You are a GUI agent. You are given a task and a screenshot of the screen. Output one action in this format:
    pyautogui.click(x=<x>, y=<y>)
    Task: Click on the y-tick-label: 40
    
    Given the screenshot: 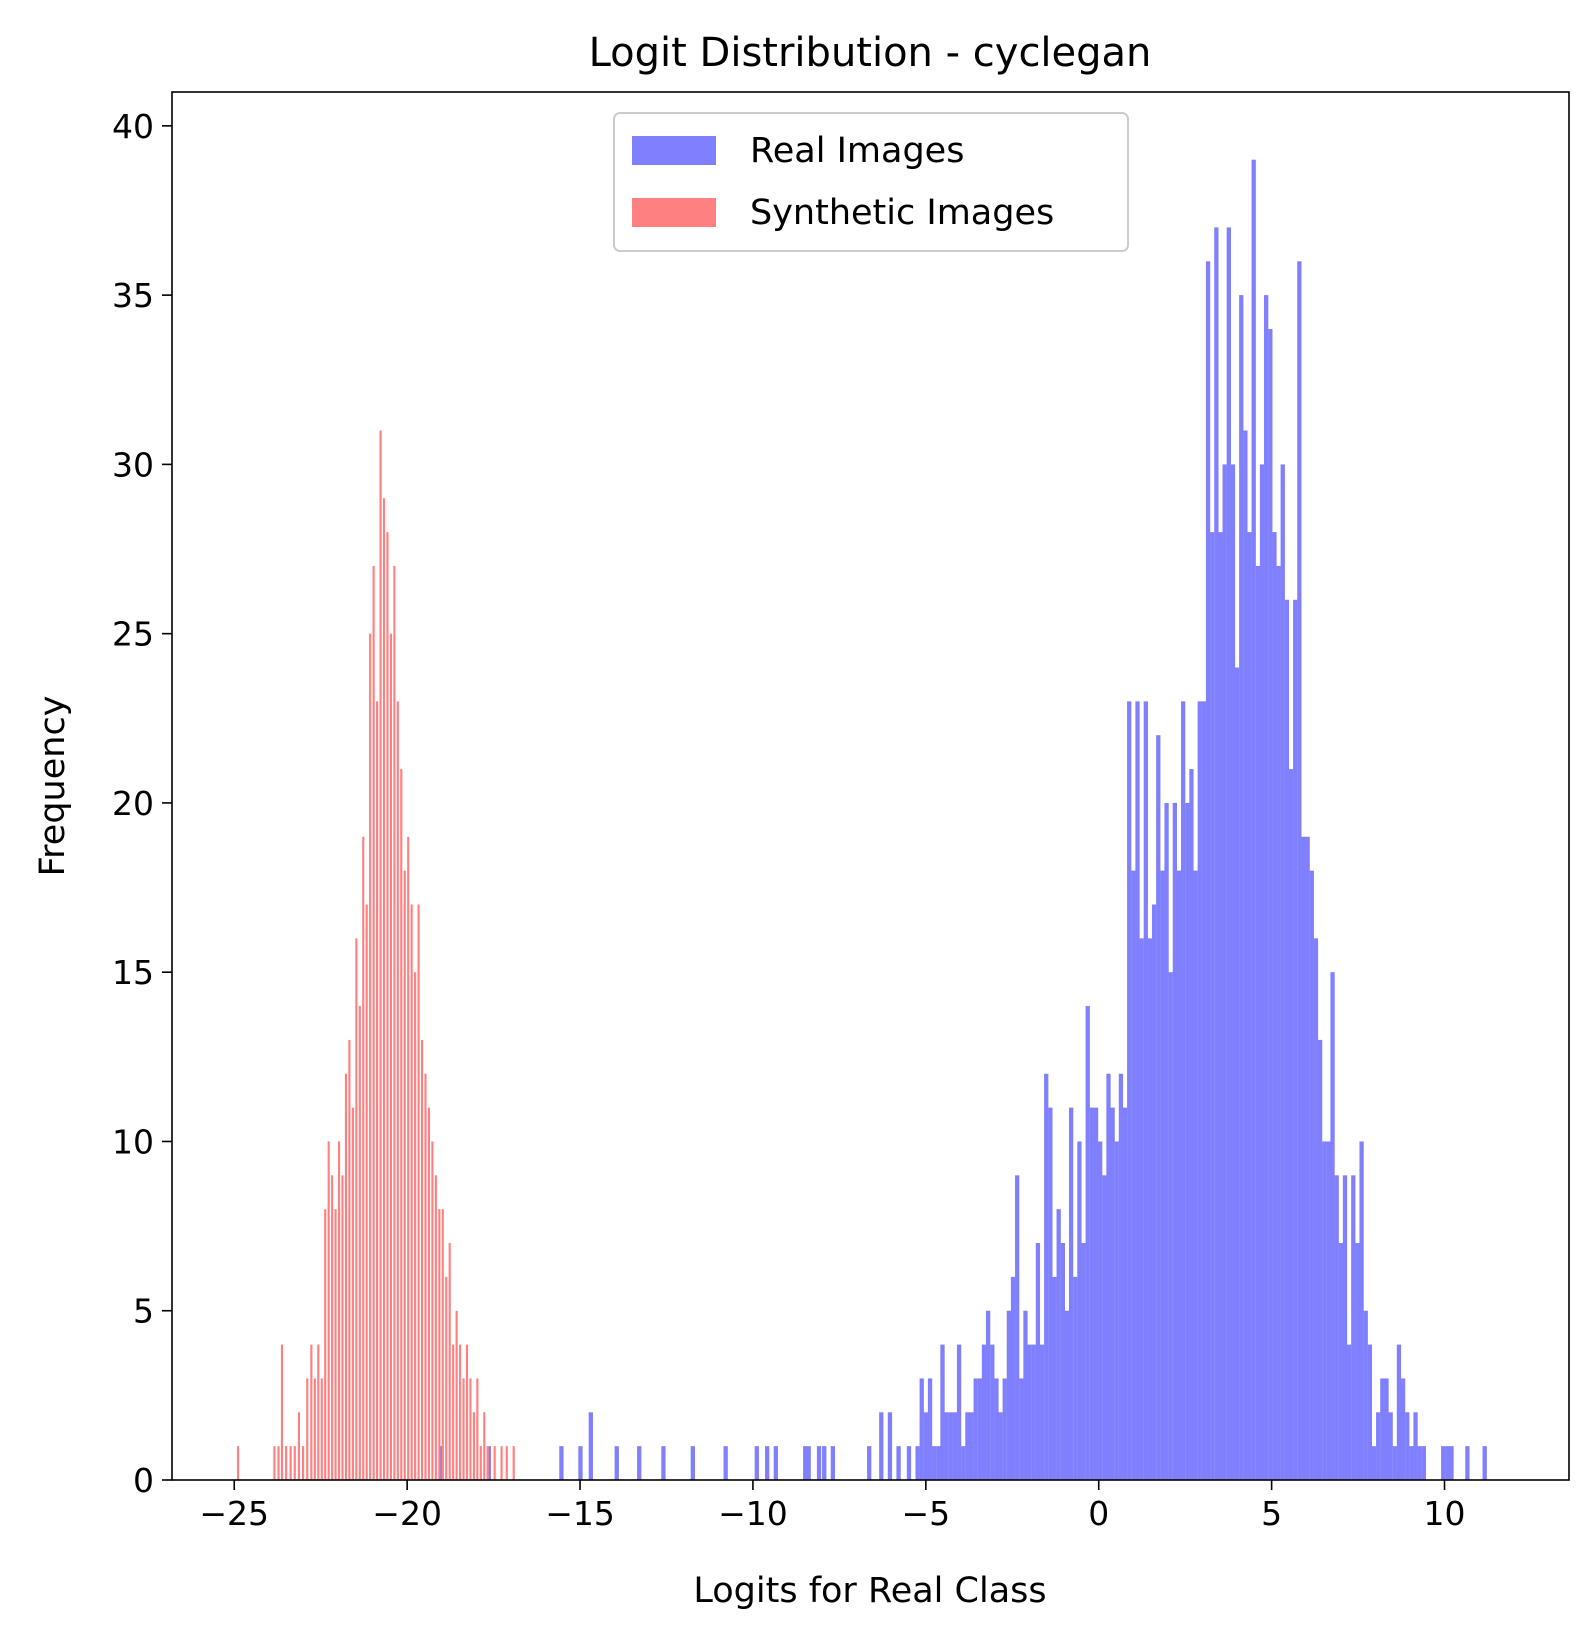 What is the action you would take?
    pyautogui.click(x=133, y=126)
    